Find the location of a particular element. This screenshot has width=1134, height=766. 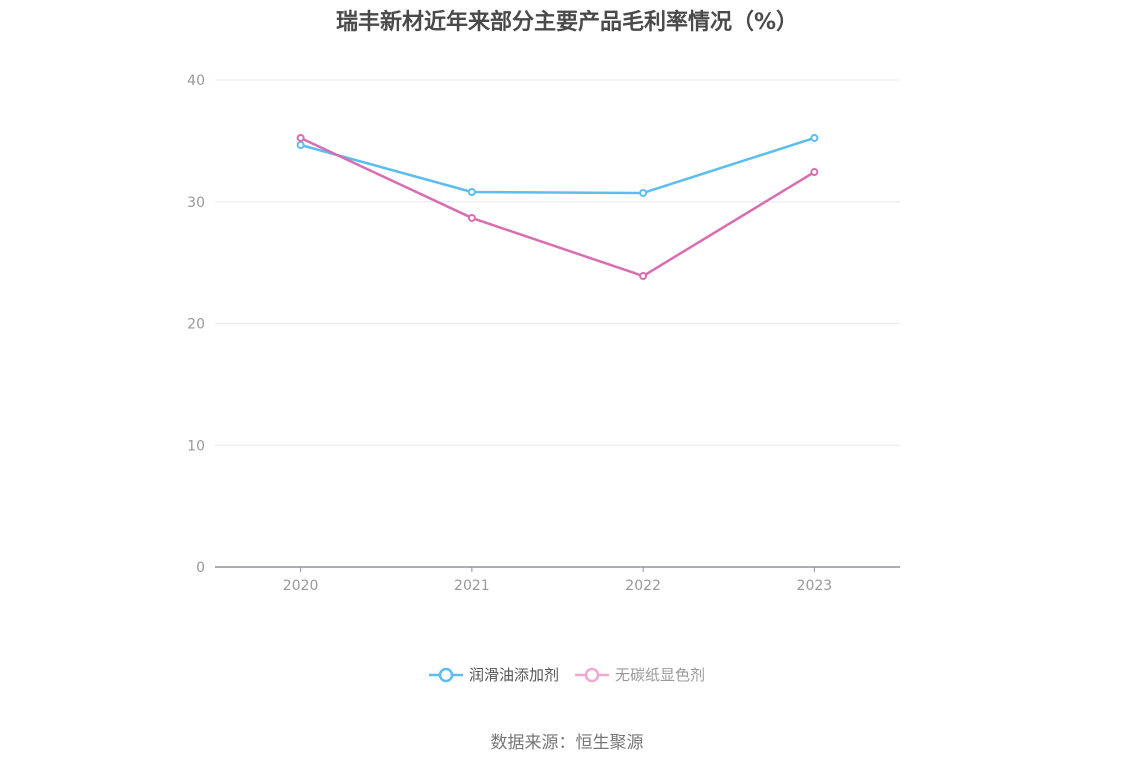

legend-label: 无碳纸显色剂 is located at coordinates (660, 675).